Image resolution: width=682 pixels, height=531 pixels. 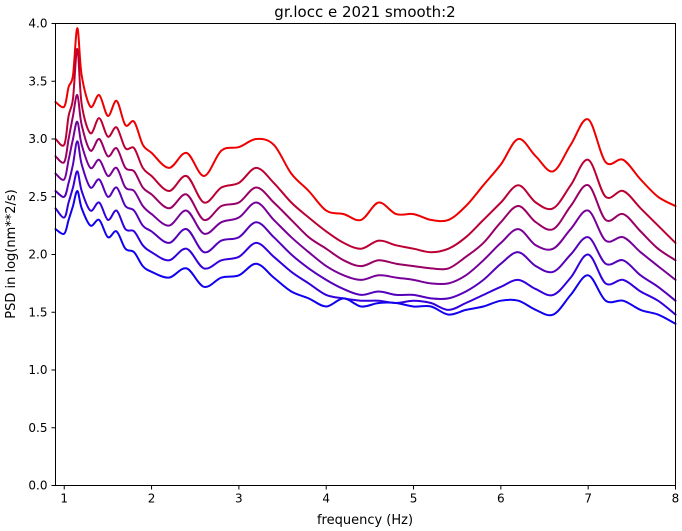 What do you see at coordinates (37, 24) in the screenshot?
I see `y-tick-label: 4.0` at bounding box center [37, 24].